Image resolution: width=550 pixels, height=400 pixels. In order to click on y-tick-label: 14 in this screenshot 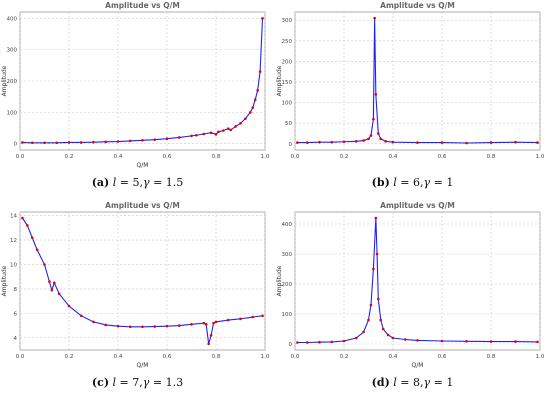, I will do `click(13, 217)`.